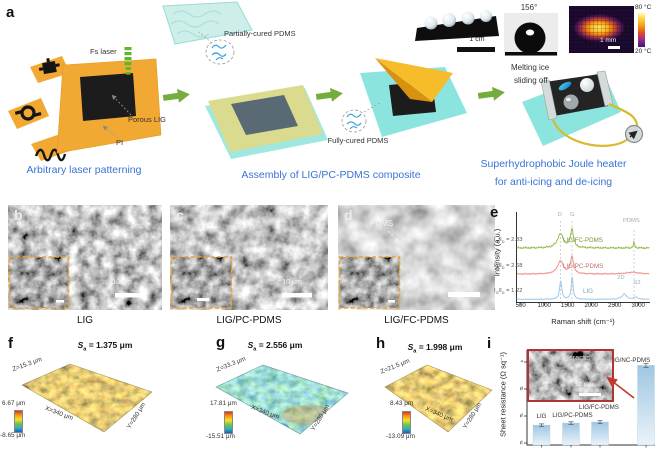 The image size is (657, 454). I want to click on microcracks-label: Microcracks, so click(570, 357).